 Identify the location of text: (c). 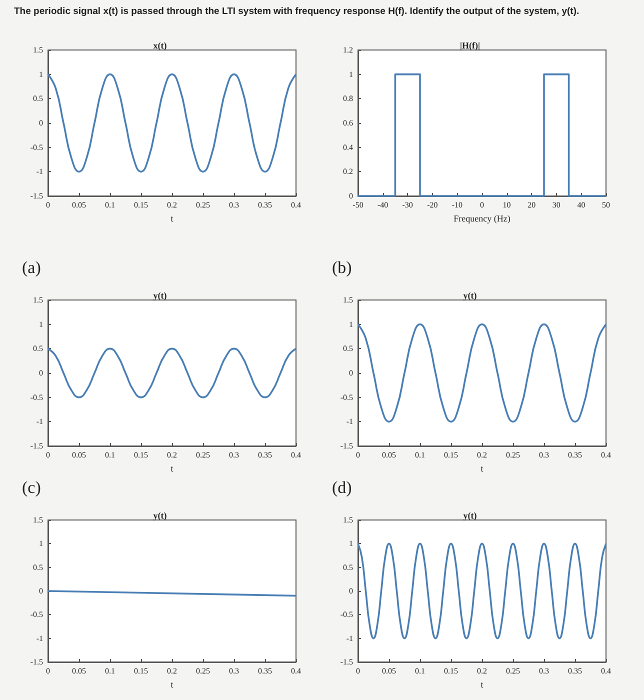
(31, 488).